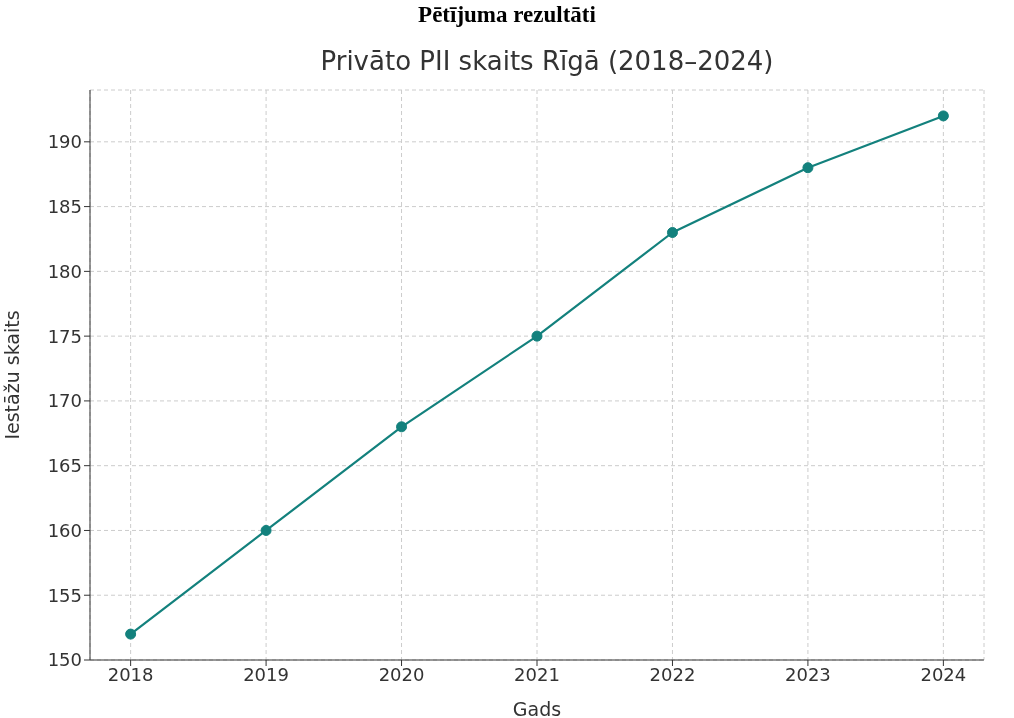  What do you see at coordinates (547, 61) in the screenshot?
I see `chart-subtitle: Privāto PII skaits Rīgā (2018–2024)` at bounding box center [547, 61].